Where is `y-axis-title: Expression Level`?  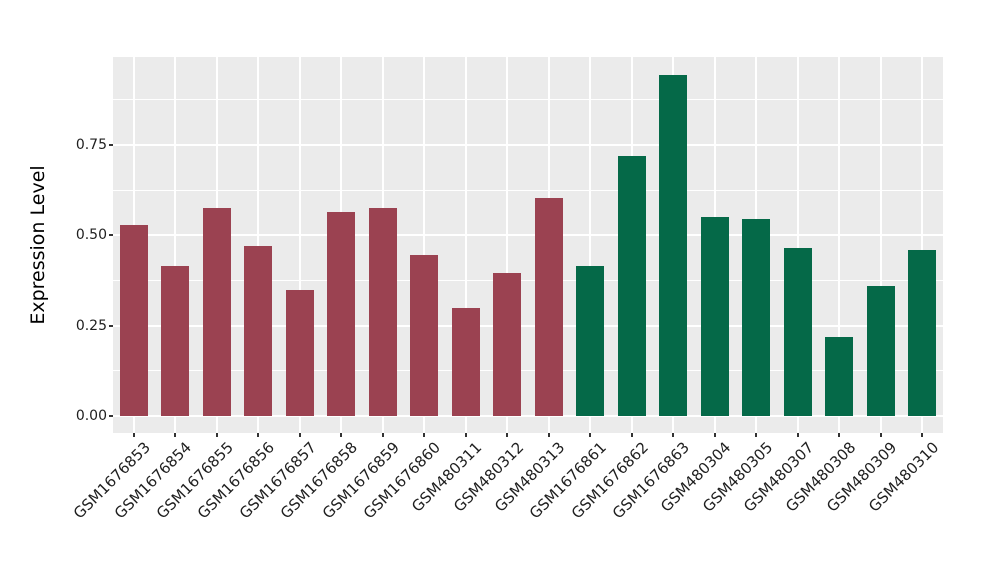
y-axis-title: Expression Level is located at coordinates (38, 245).